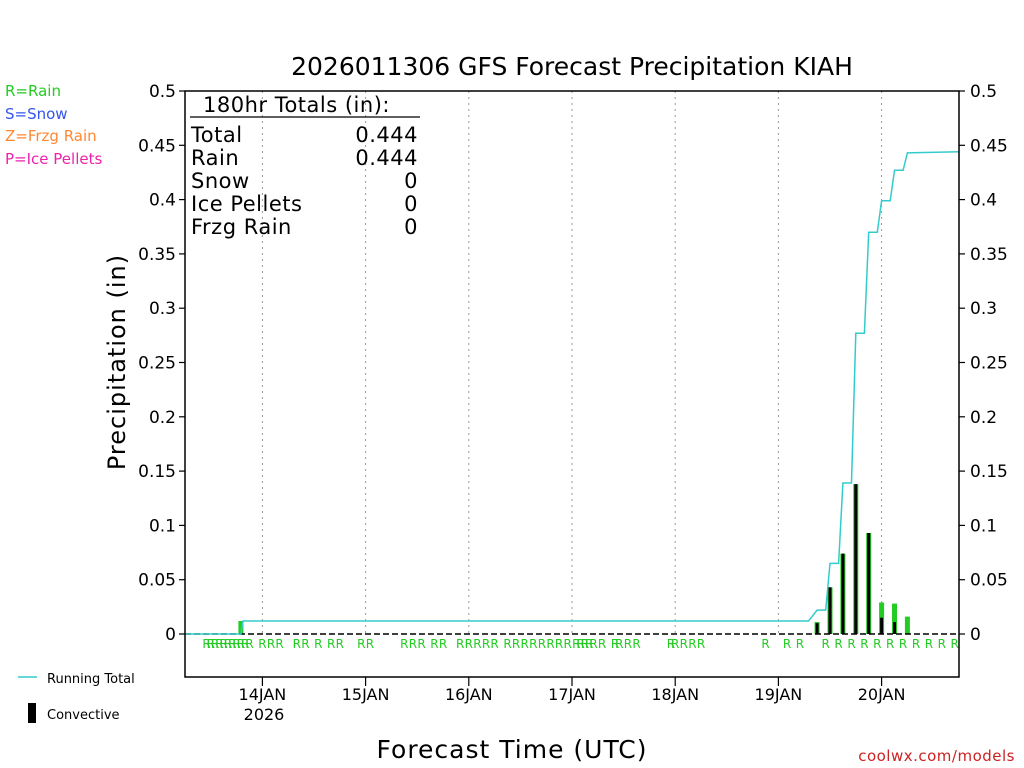  What do you see at coordinates (117, 362) in the screenshot?
I see `y-axis-label: Precipitation (in)` at bounding box center [117, 362].